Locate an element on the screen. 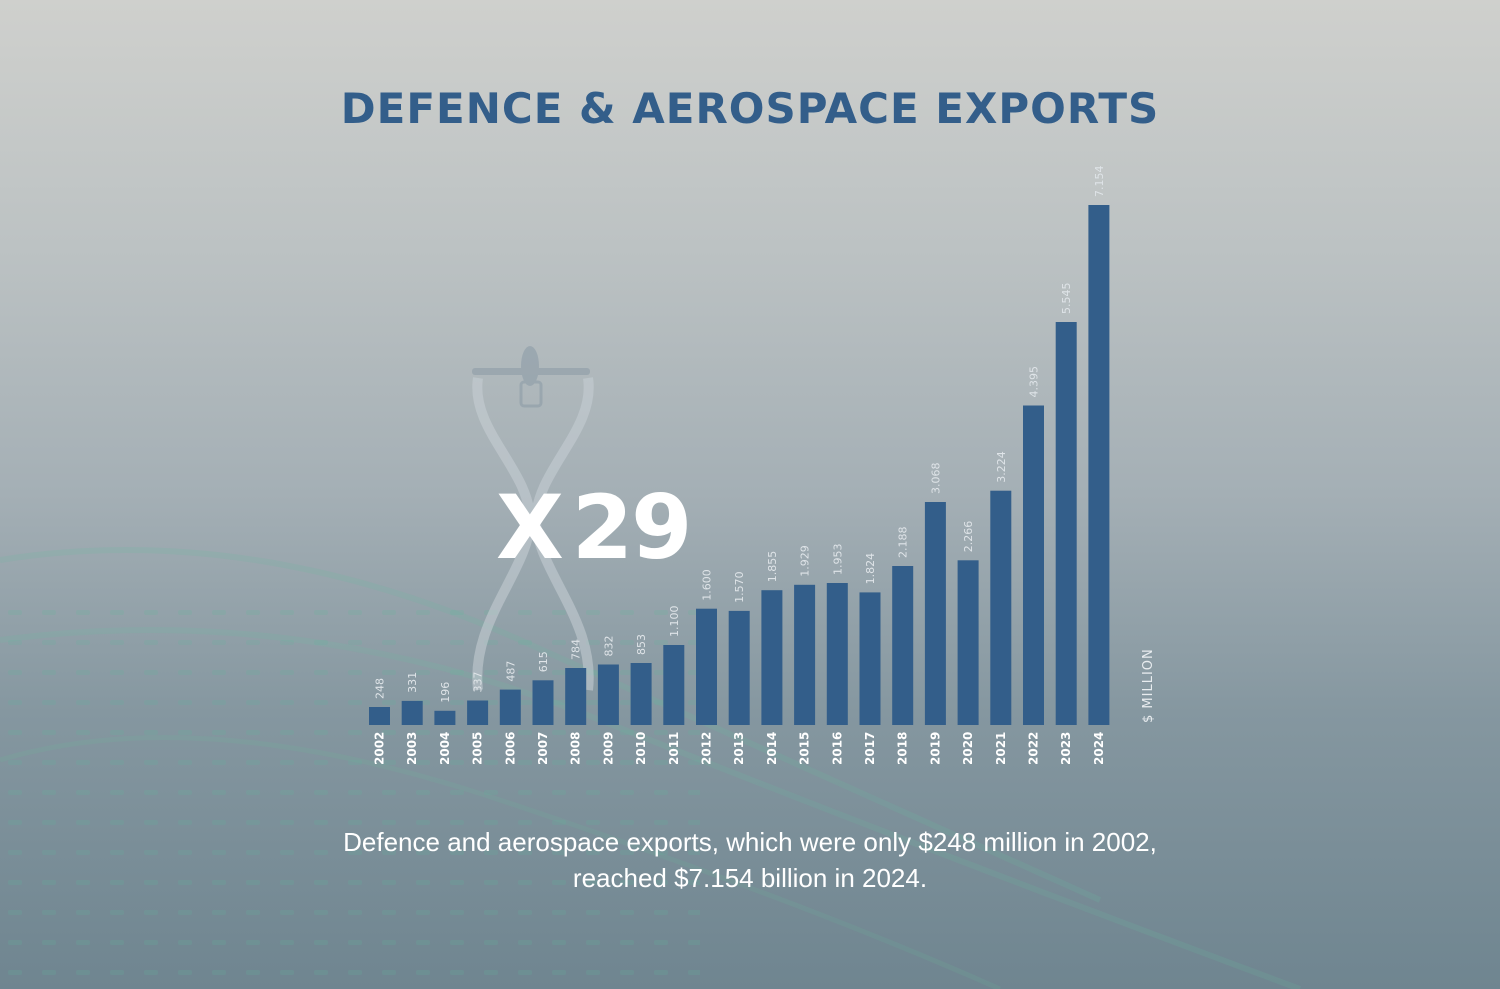  value-label-2004: 196 is located at coordinates (445, 692).